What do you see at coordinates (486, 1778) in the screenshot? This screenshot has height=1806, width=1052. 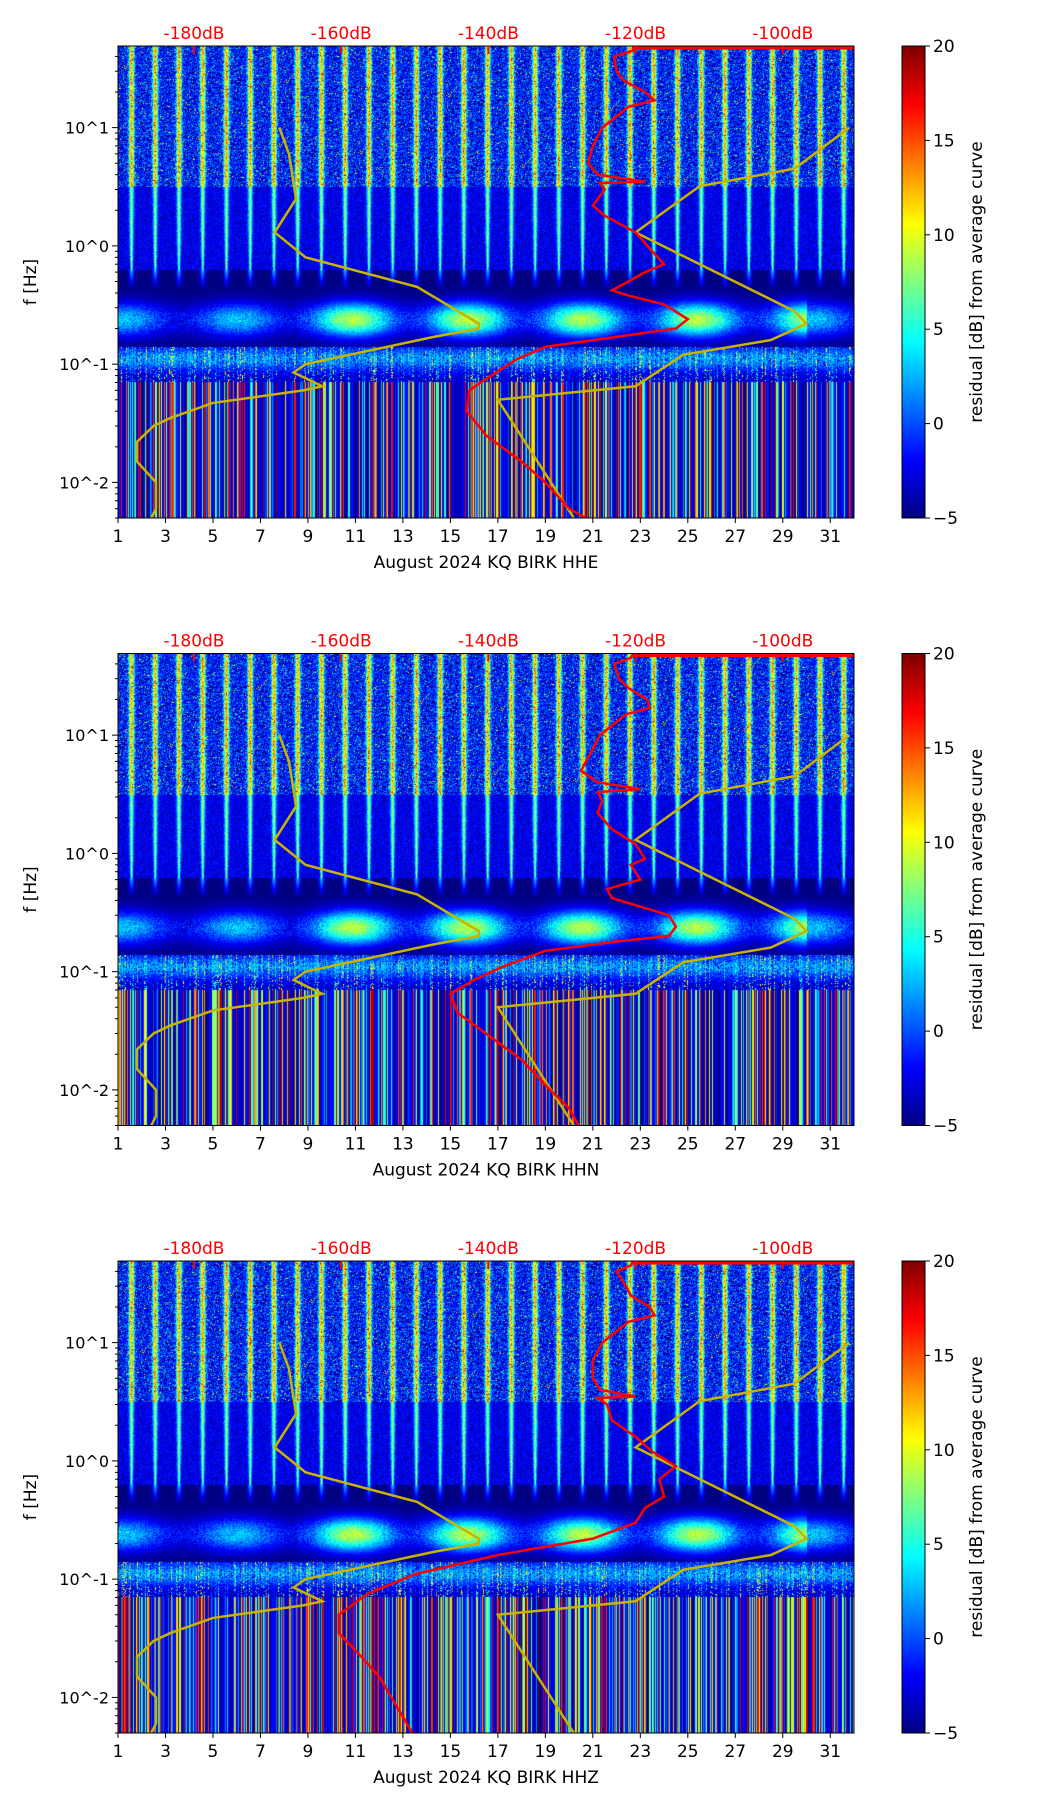 I see `x-axis-label: August 2024 KQ BIRK HHZ` at bounding box center [486, 1778].